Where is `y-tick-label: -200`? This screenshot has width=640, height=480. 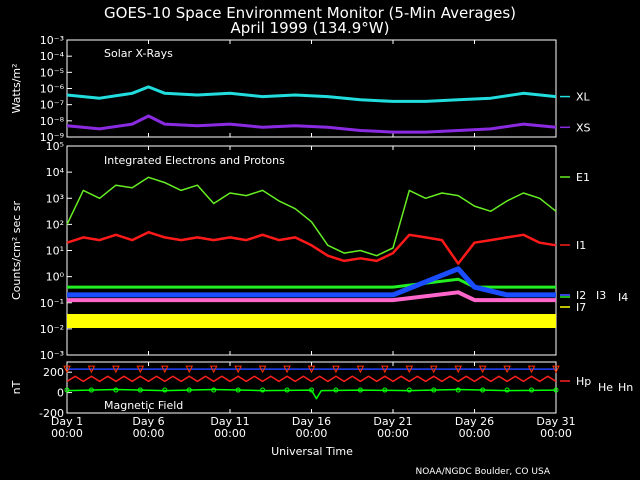
y-tick-label: -200 is located at coordinates (51, 413).